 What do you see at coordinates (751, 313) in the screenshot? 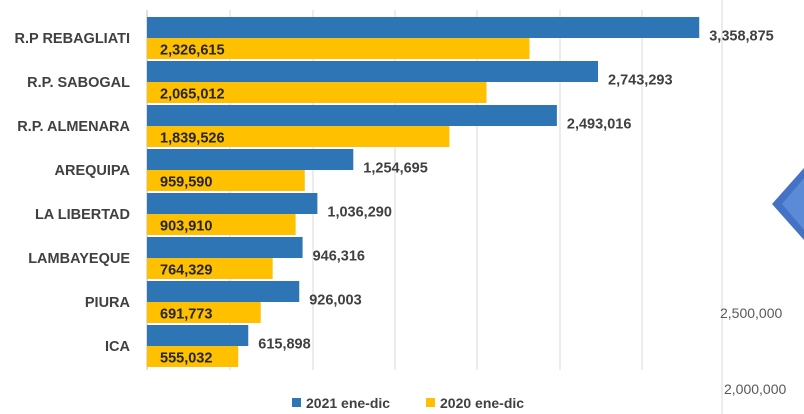
I see `side-tick-label: 2,500,000` at bounding box center [751, 313].